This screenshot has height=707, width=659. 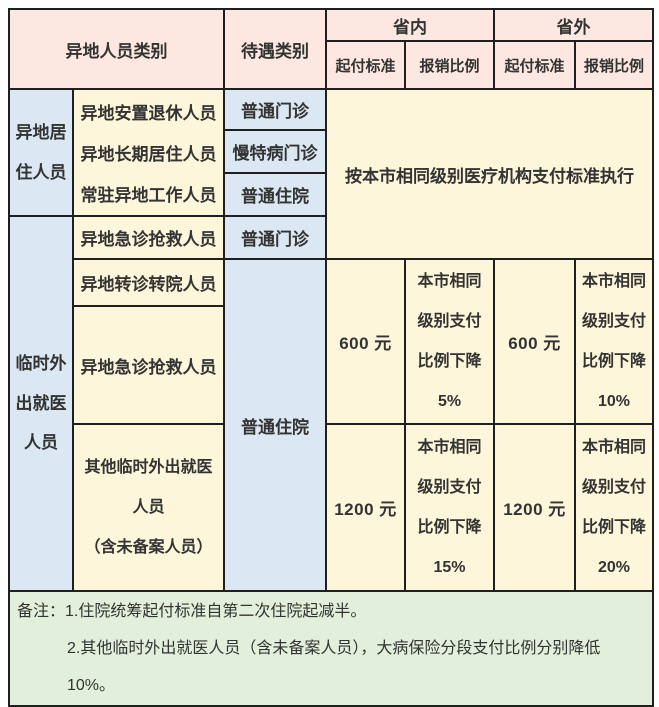 I want to click on out-ratio-down-10: 本市相同 级别支付 比例下降 10%, so click(x=614, y=341).